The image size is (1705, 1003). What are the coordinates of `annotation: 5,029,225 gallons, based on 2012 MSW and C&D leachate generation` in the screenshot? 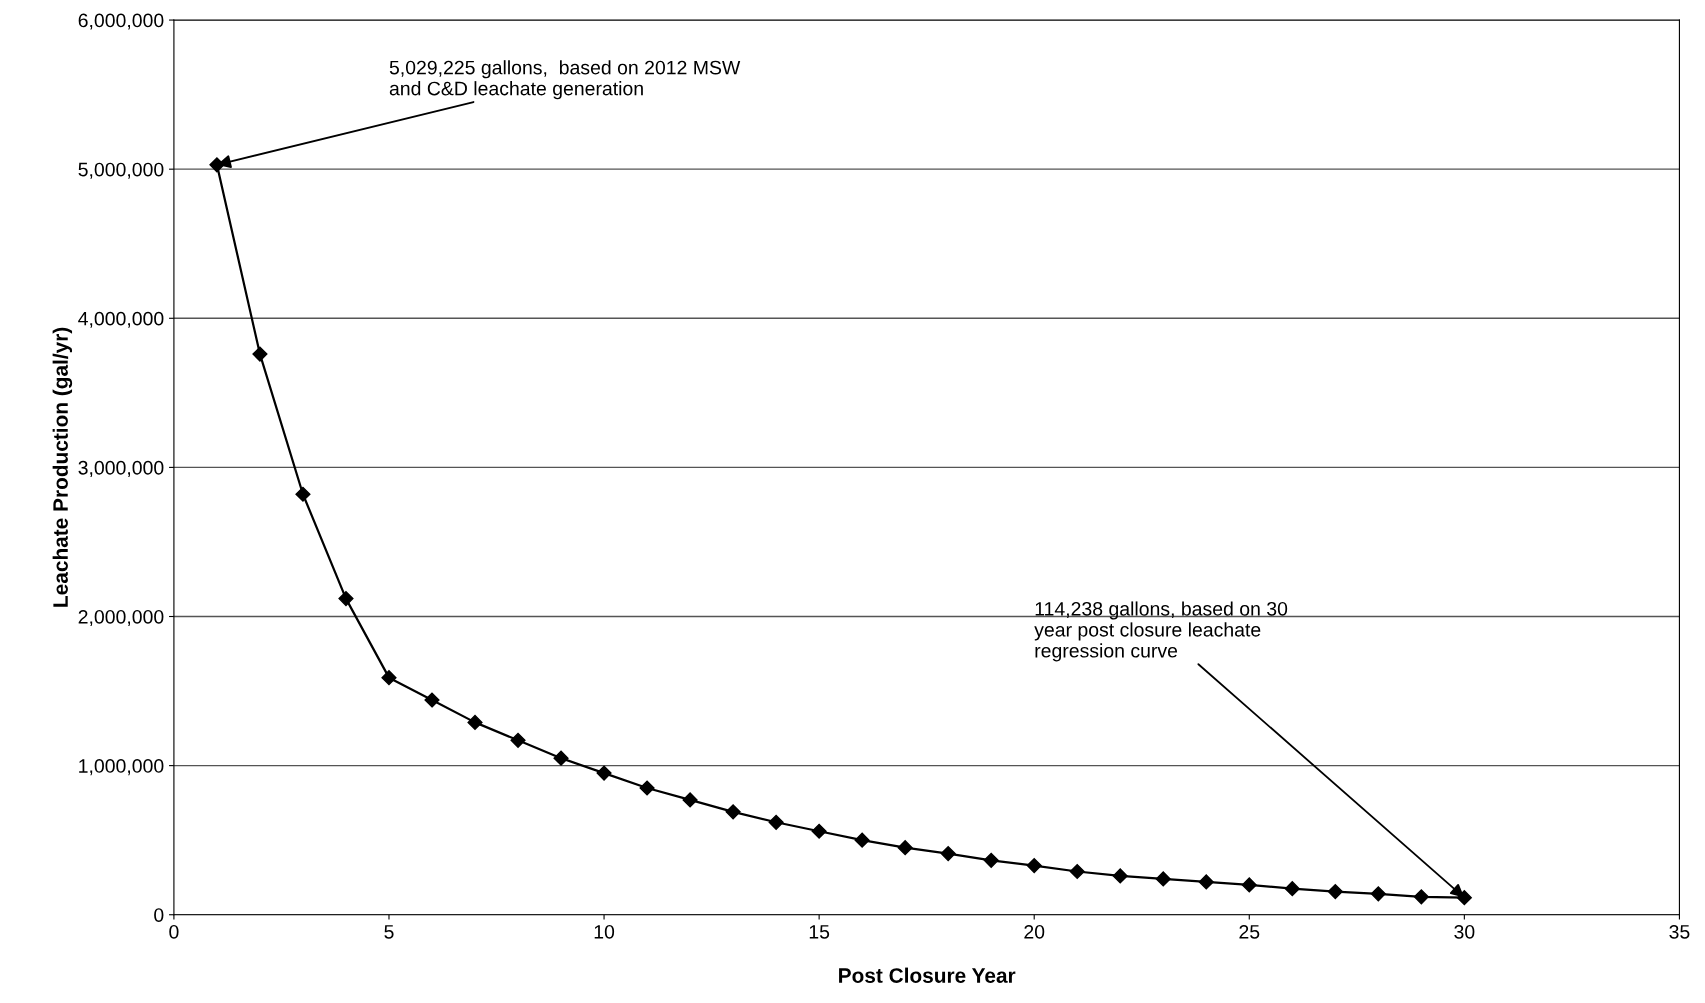 It's located at (565, 80).